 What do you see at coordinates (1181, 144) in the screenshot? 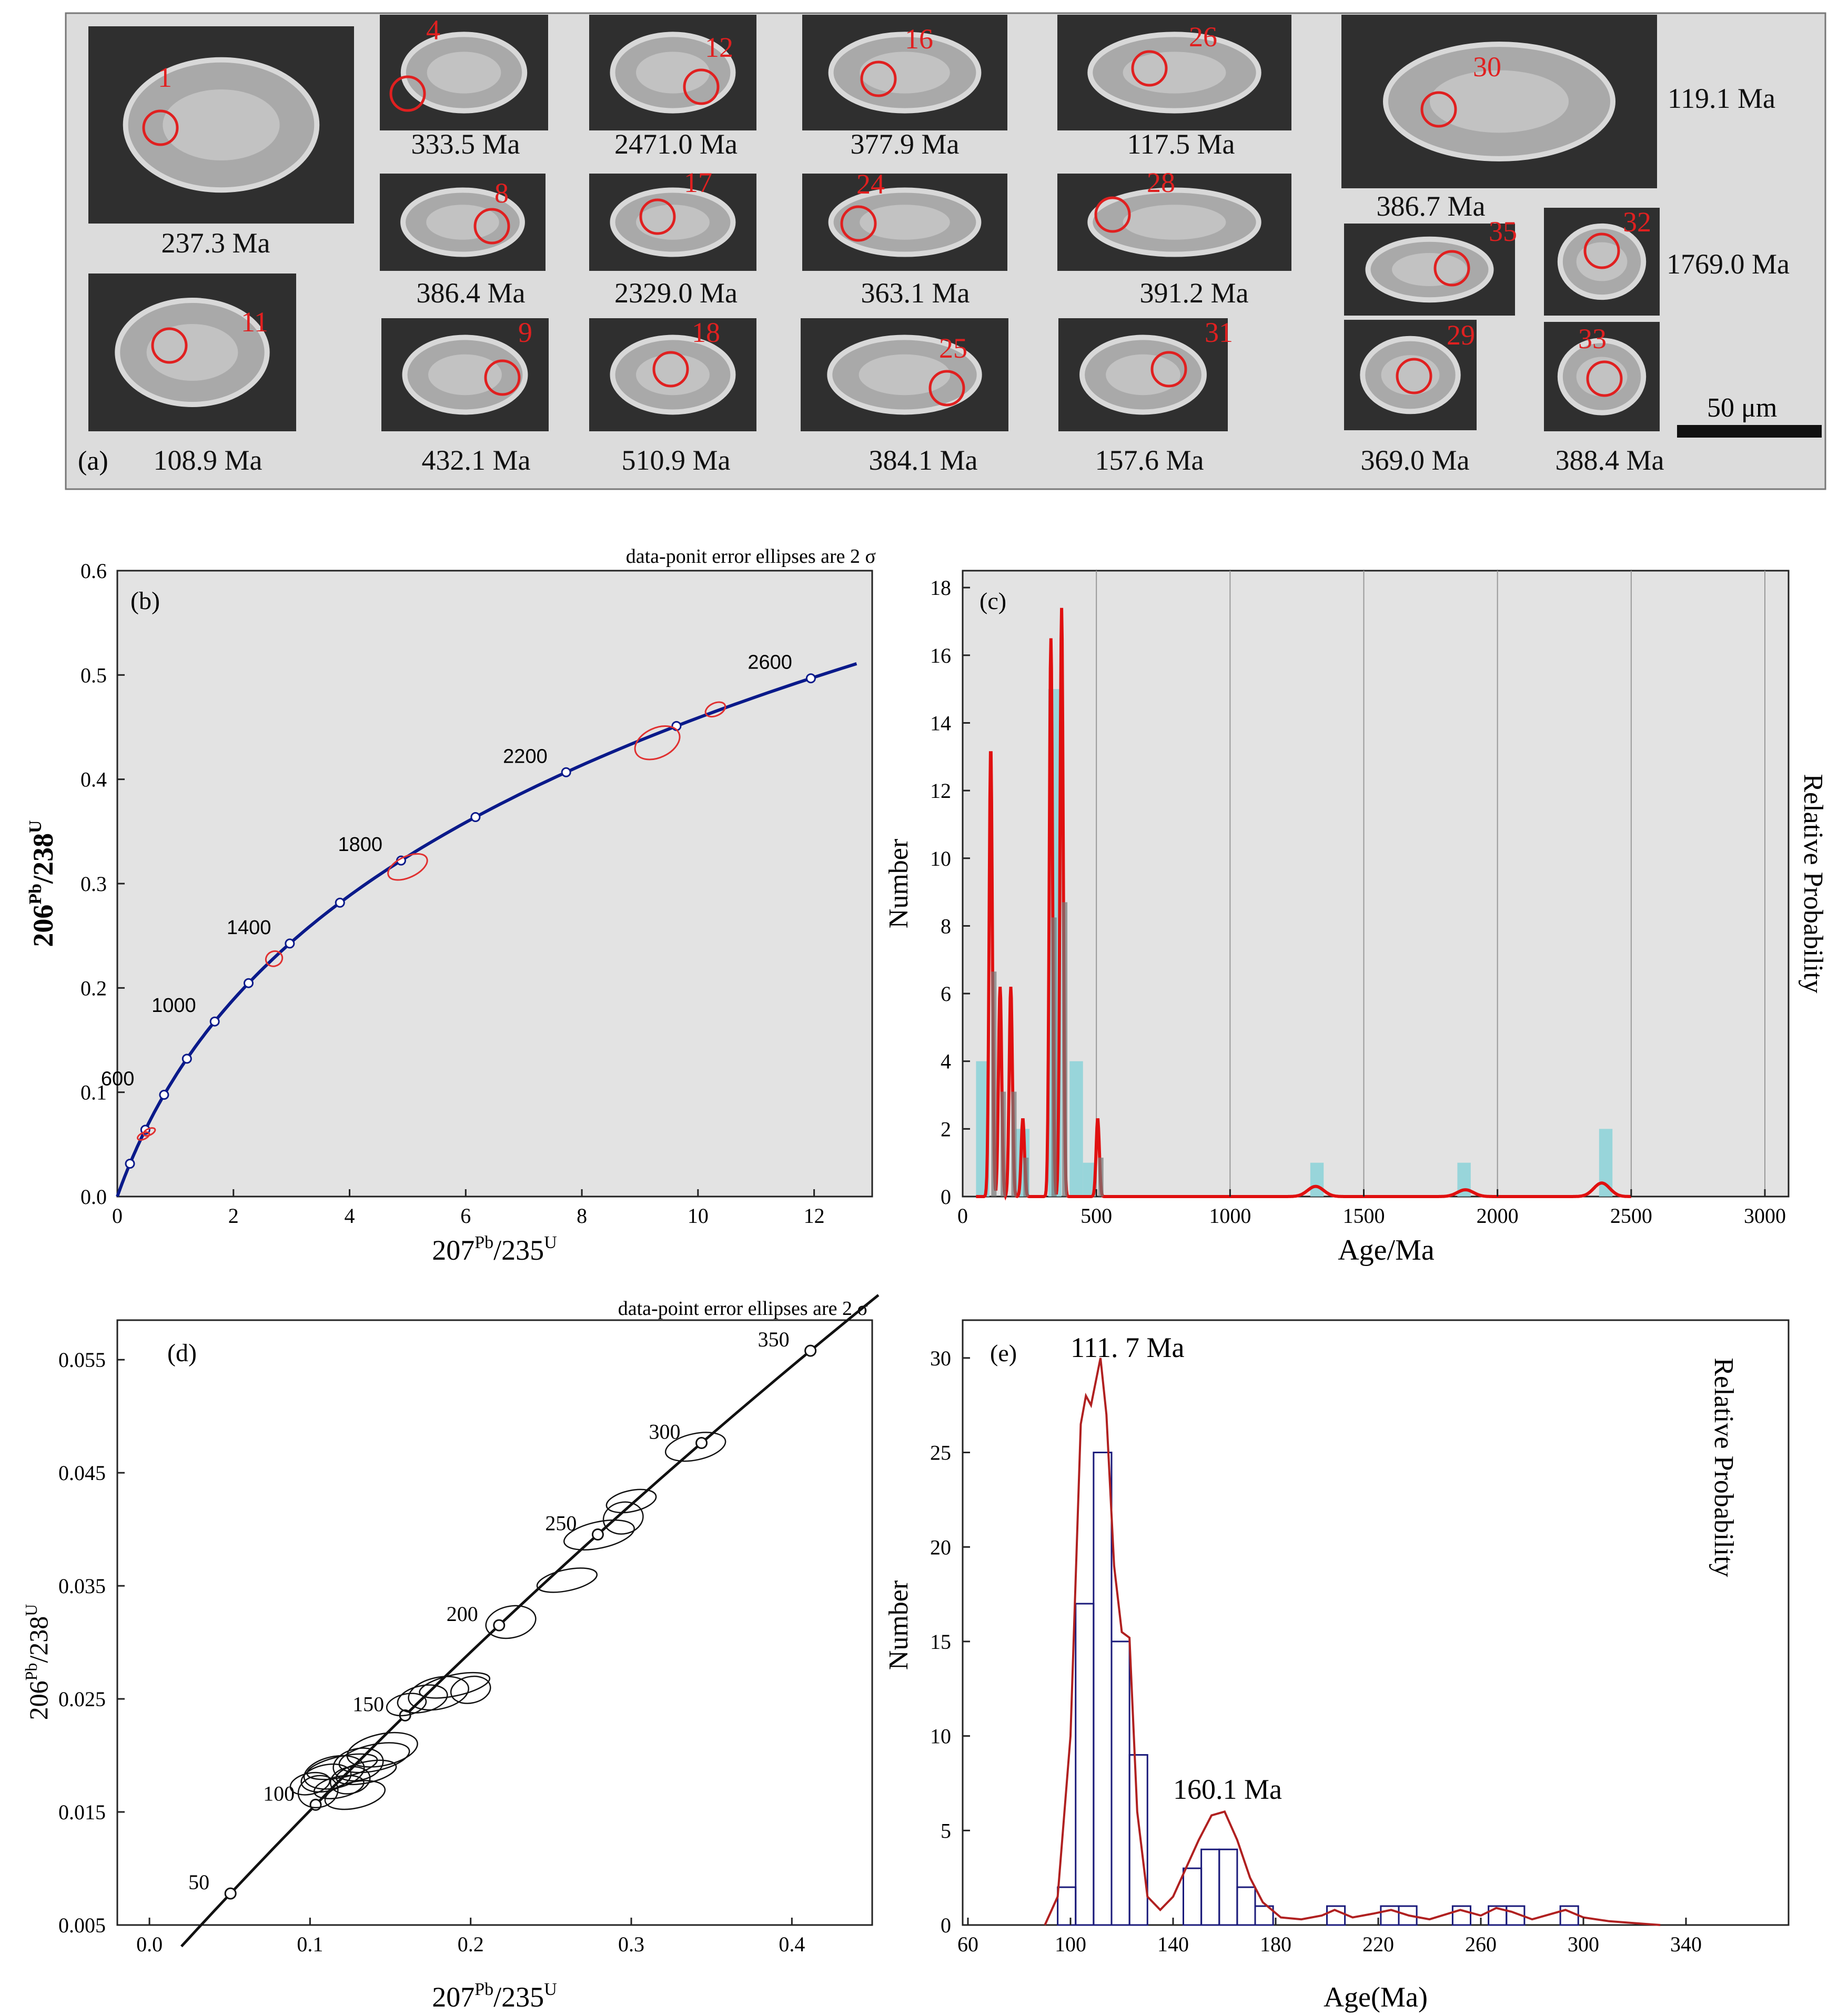
I see `grain-age-label: 117.5 Ma` at bounding box center [1181, 144].